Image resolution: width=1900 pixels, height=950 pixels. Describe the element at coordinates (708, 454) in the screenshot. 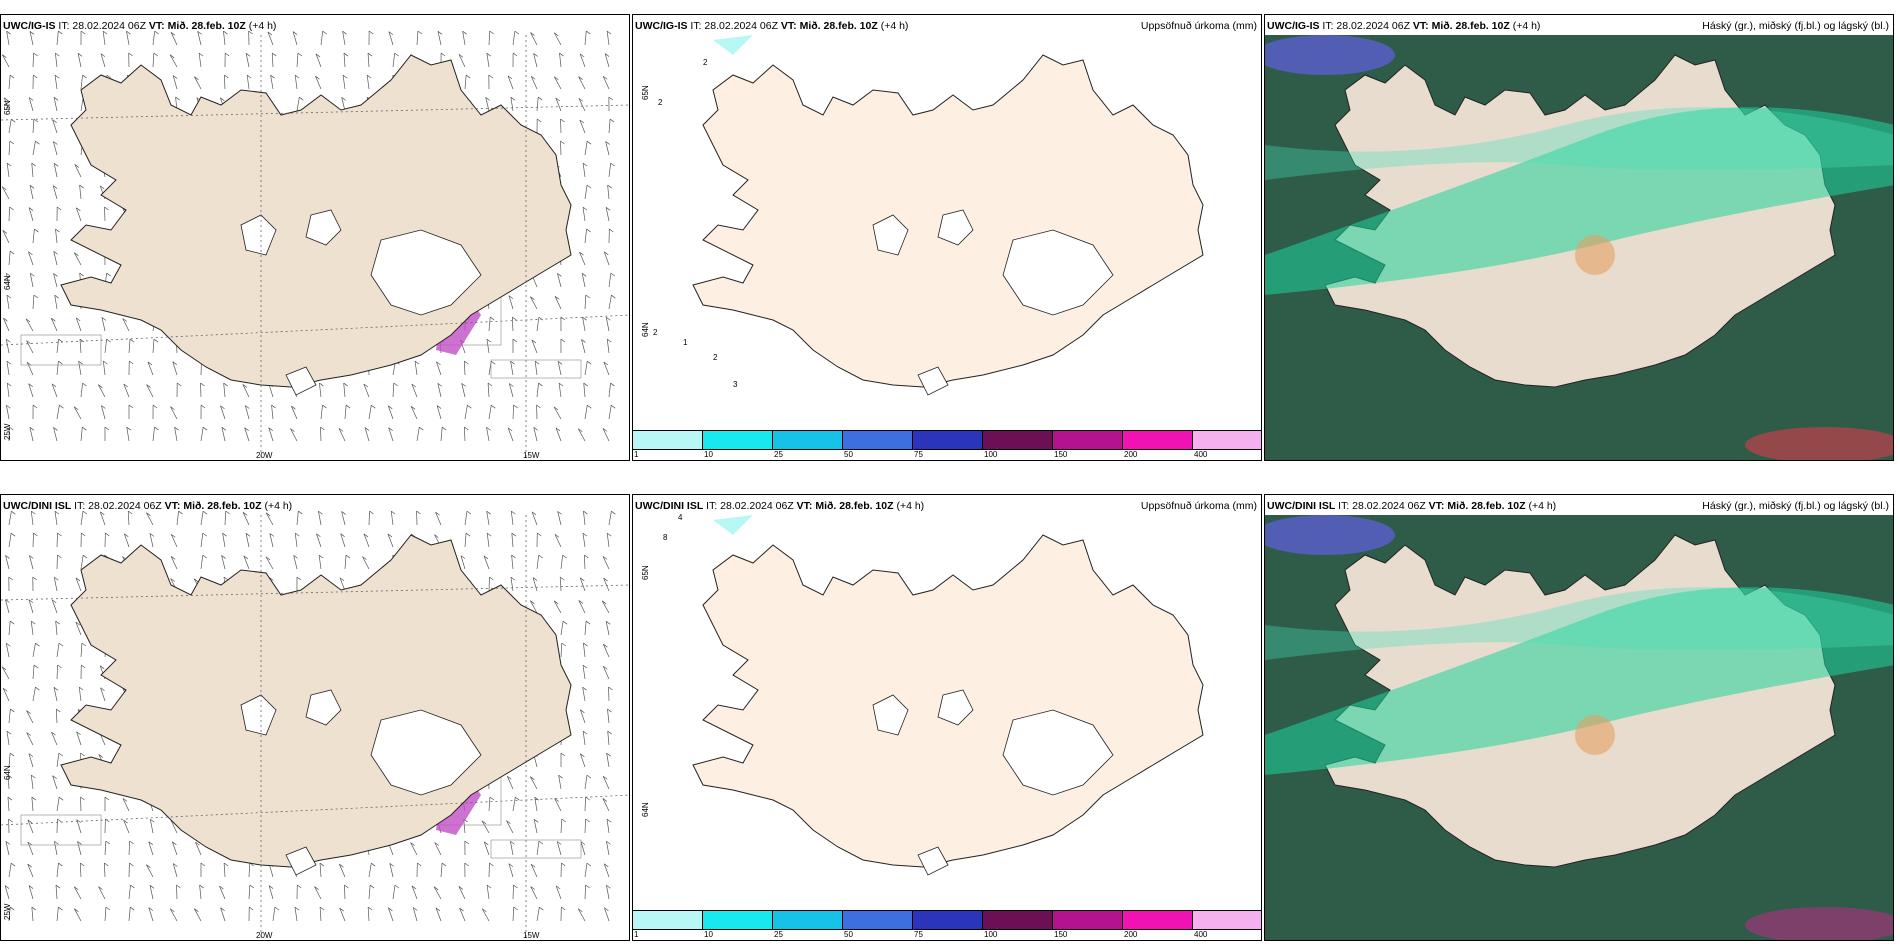

I see `colorbar-tick: 10` at that location.